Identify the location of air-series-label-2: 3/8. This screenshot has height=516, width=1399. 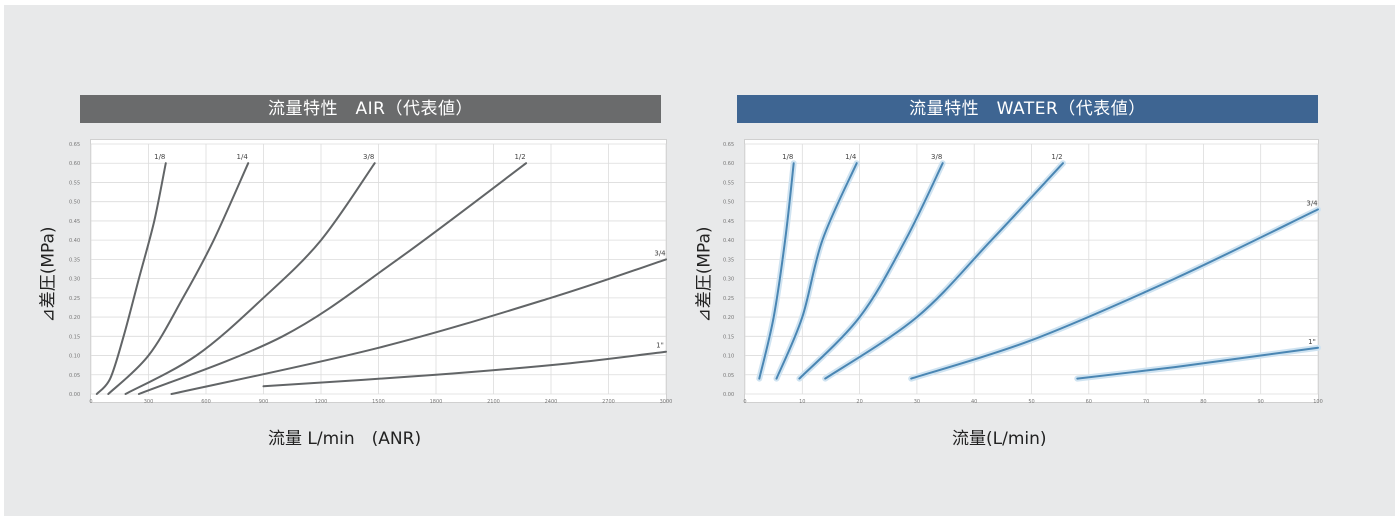
(368, 157).